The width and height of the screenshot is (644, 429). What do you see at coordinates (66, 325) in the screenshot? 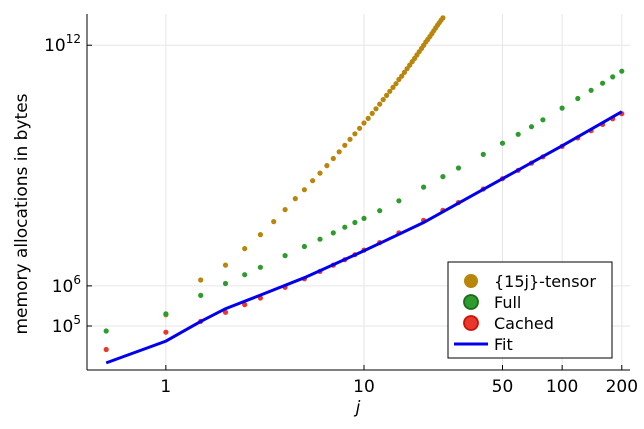
I see `y-tick-label: 10⁵` at bounding box center [66, 325].